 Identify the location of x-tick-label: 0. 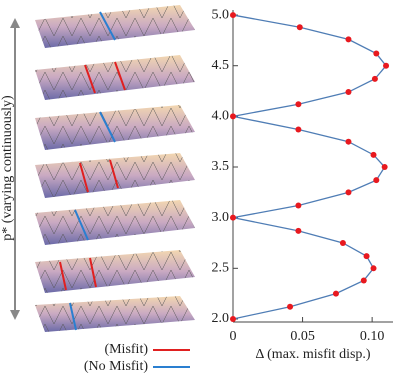
(233, 336).